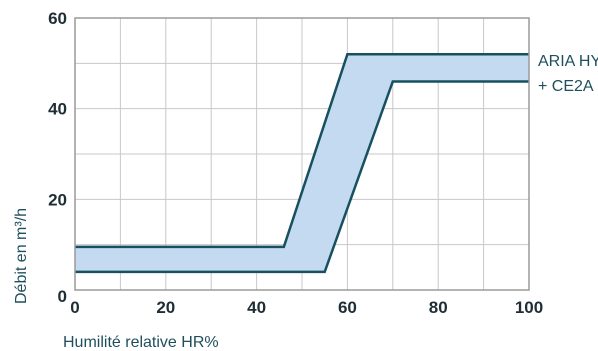  Describe the element at coordinates (438, 307) in the screenshot. I see `x-tick-label: 80` at that location.